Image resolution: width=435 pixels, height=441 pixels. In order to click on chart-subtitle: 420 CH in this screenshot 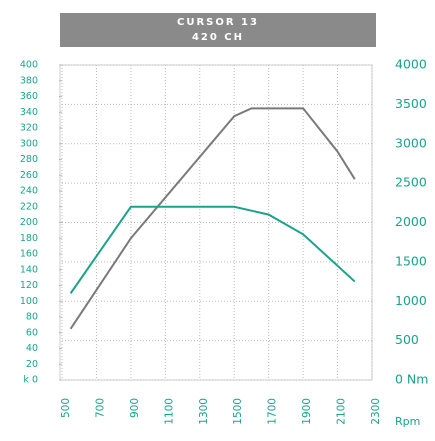, I will do `click(218, 37)`.